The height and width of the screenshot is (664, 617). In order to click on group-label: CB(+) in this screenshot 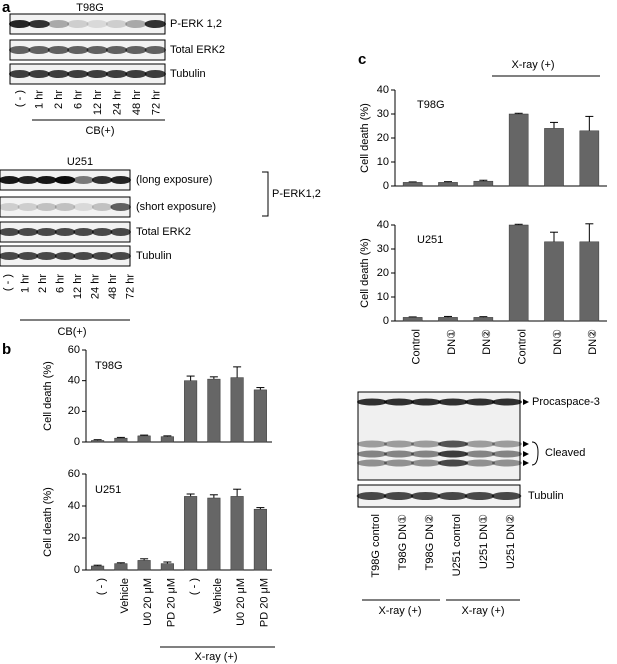, I will do `click(71, 332)`.